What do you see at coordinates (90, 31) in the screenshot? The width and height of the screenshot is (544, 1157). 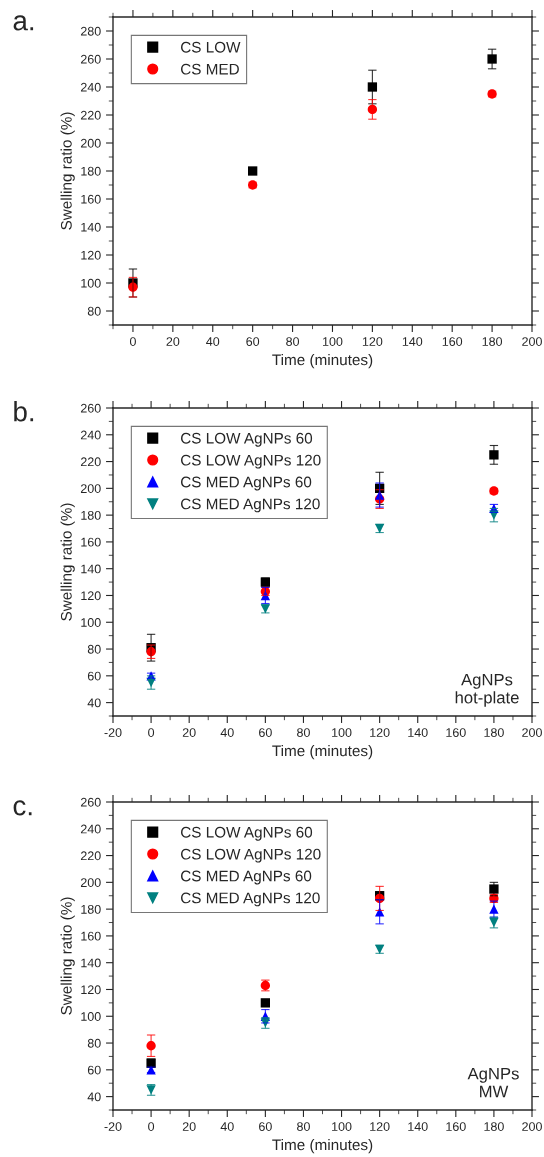 I see `y-tick-label: 280` at bounding box center [90, 31].